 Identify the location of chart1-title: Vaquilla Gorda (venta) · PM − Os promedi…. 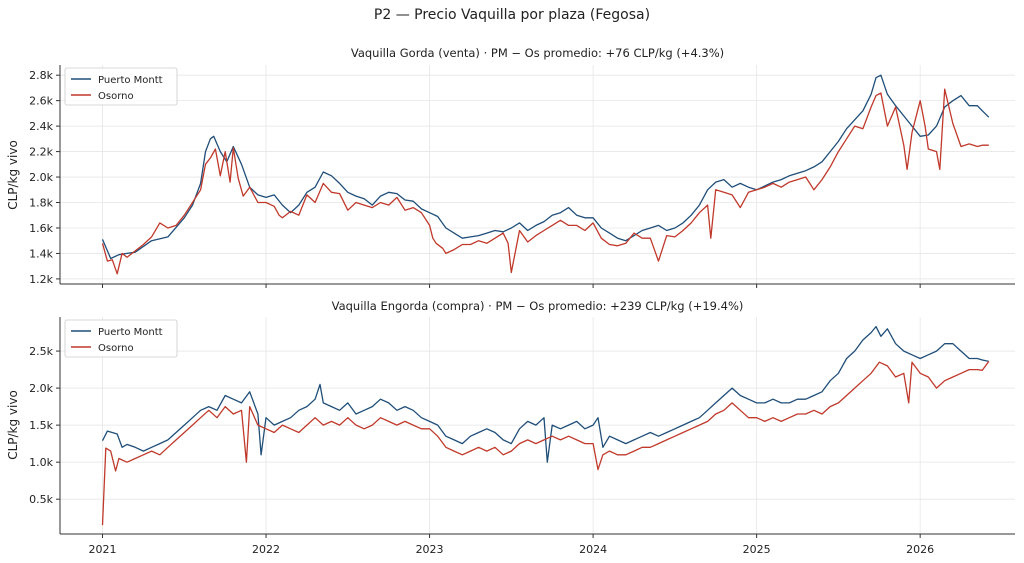
(537, 53).